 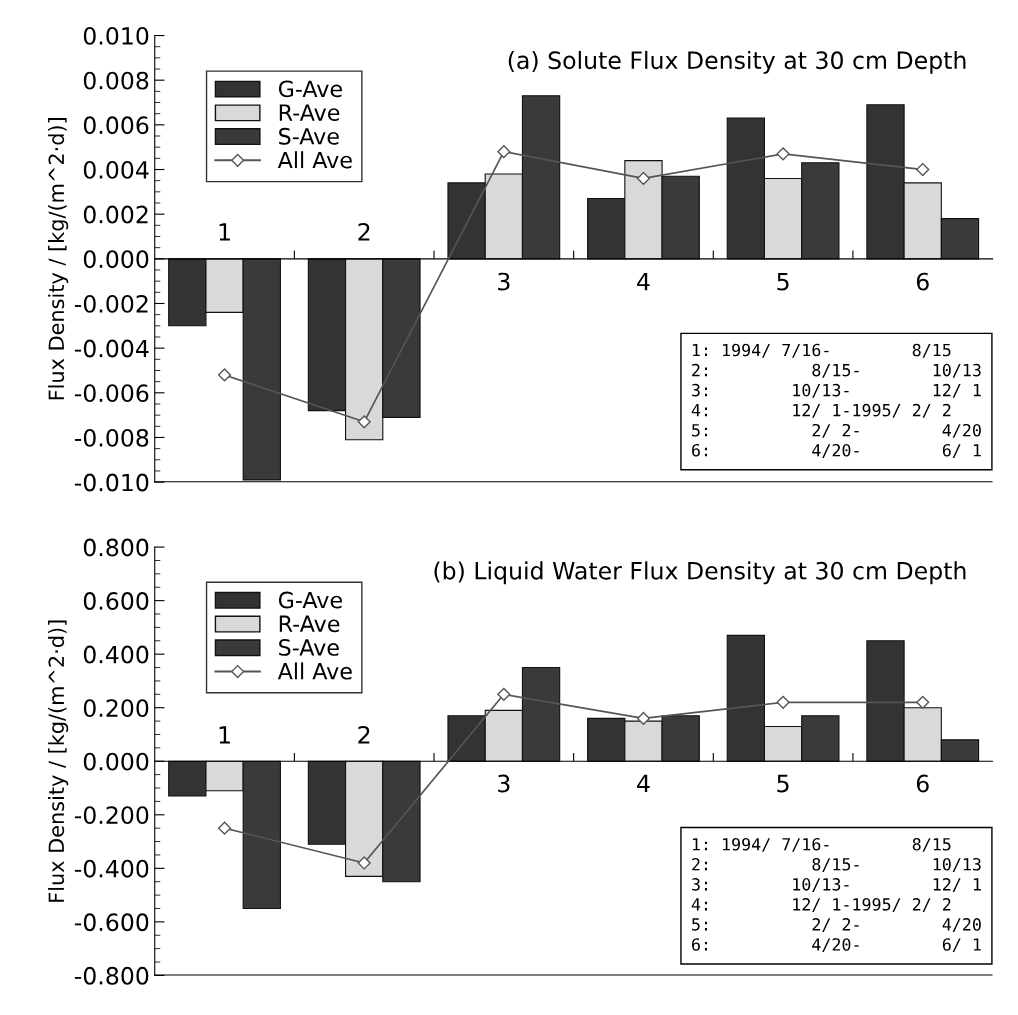 I want to click on y-tick-label: 0.600, so click(x=116, y=601).